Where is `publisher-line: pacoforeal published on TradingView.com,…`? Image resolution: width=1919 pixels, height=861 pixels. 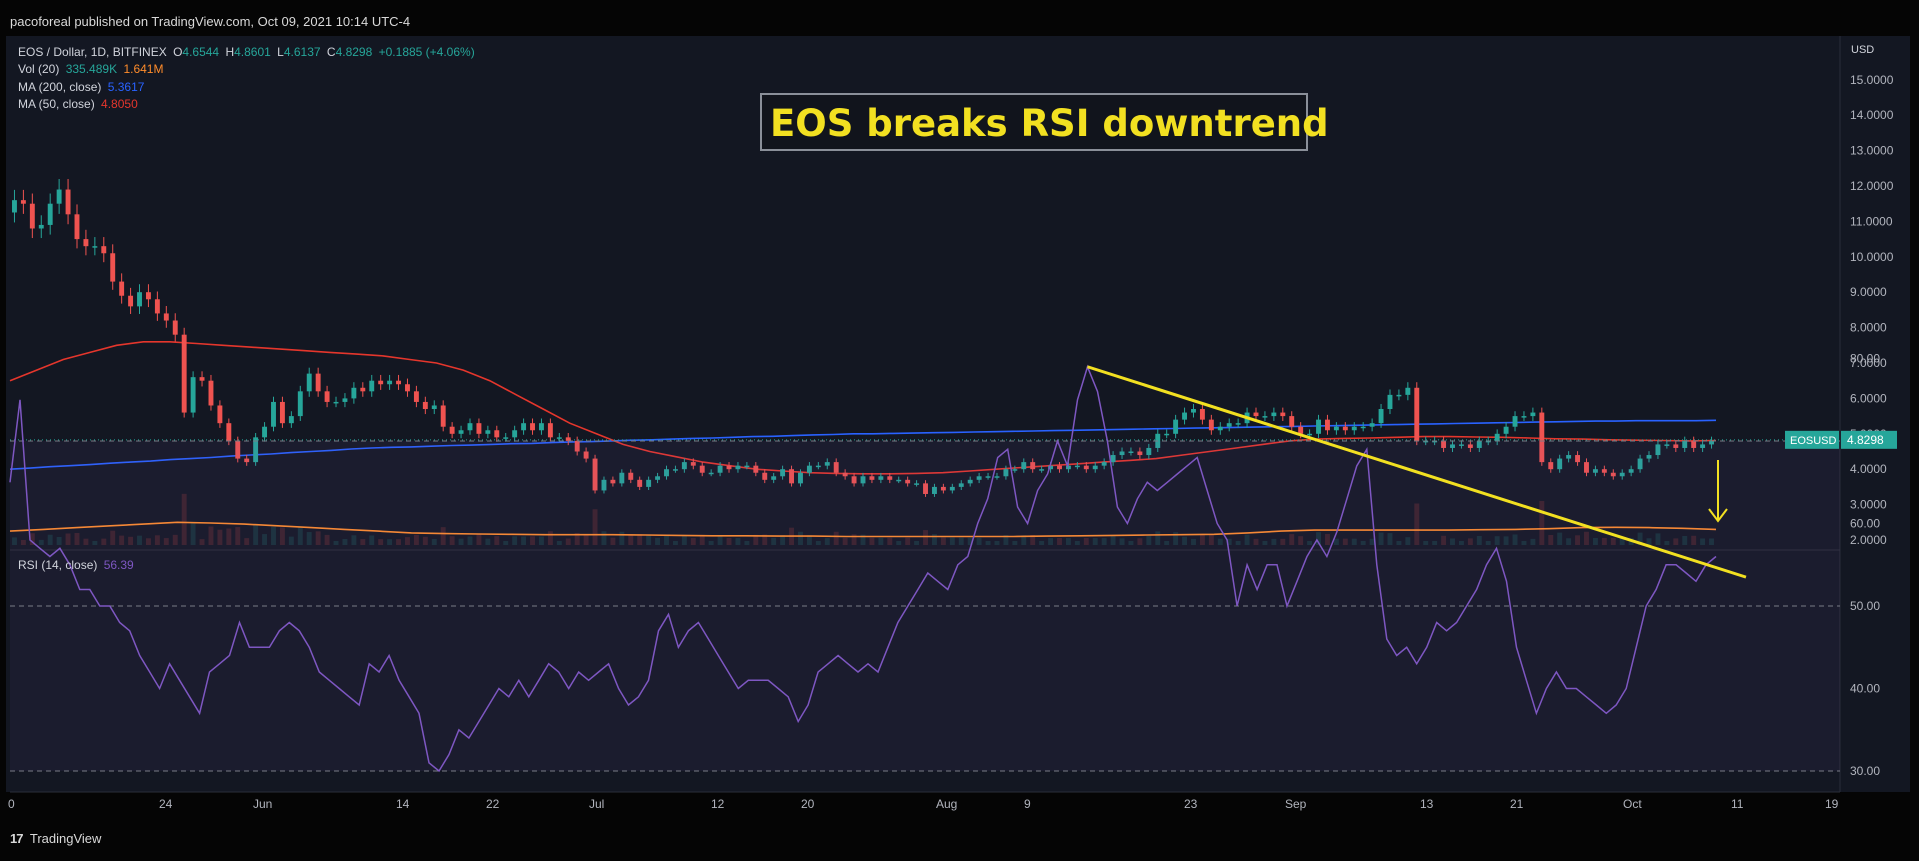
publisher-line: pacoforeal published on TradingView.com,… is located at coordinates (210, 21).